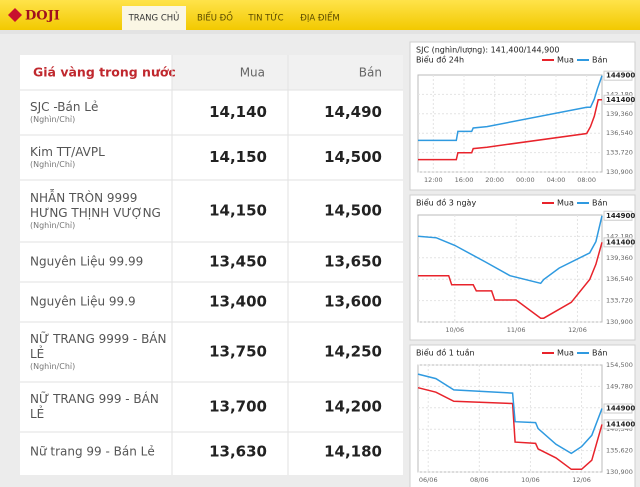 Image resolution: width=640 pixels, height=487 pixels. Describe the element at coordinates (464, 180) in the screenshot. I see `x-tick-label: 16:00` at that location.